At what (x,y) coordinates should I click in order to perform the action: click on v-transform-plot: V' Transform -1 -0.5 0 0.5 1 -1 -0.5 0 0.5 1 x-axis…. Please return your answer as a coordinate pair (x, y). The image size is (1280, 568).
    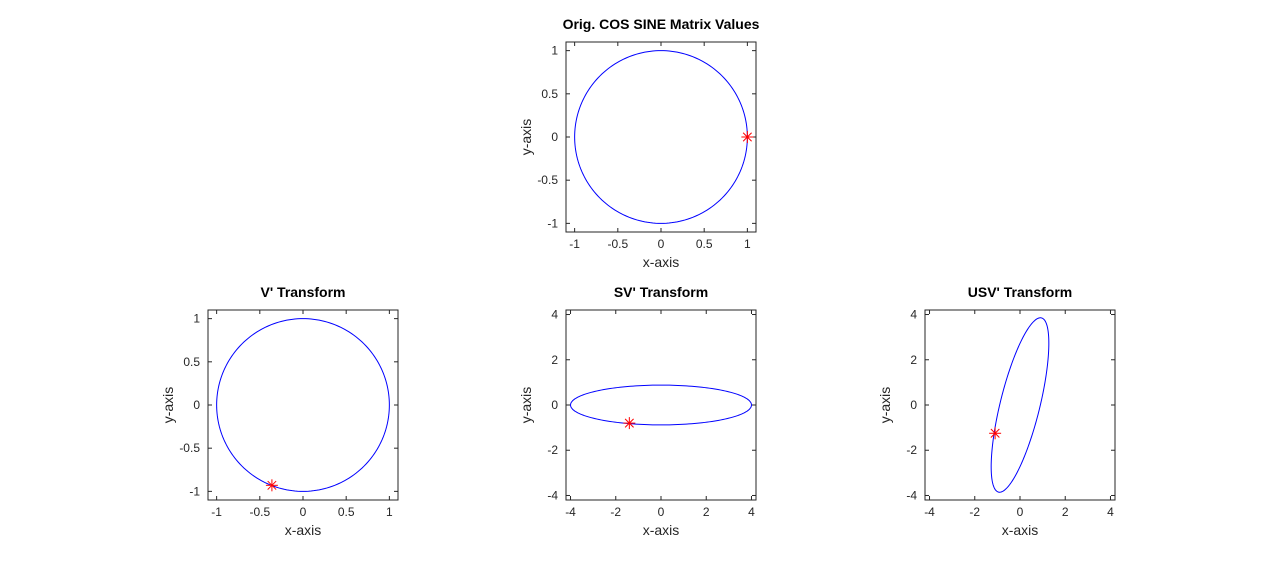
    Looking at the image, I should click on (279, 411).